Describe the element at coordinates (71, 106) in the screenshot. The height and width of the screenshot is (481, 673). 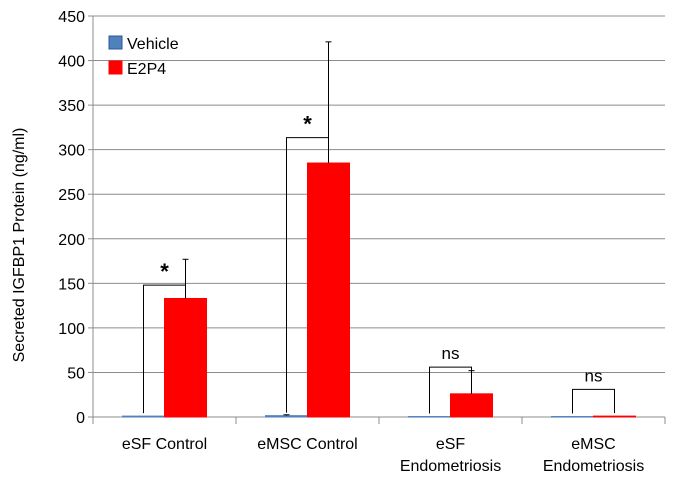
I see `y-tick-label: 350` at that location.